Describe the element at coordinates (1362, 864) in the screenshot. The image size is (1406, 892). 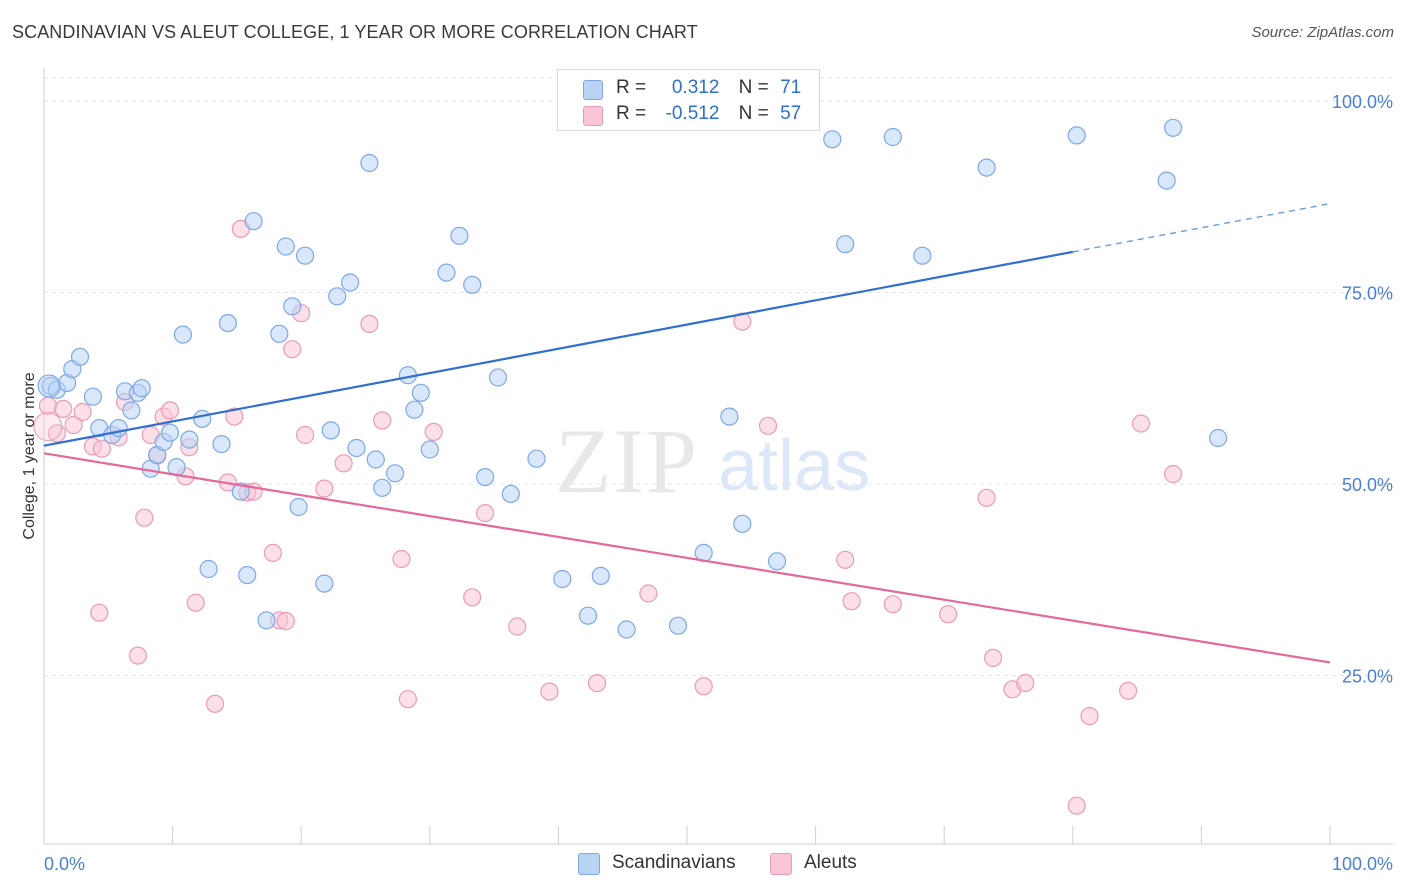
I see `x-tick-label: 100.0%` at that location.